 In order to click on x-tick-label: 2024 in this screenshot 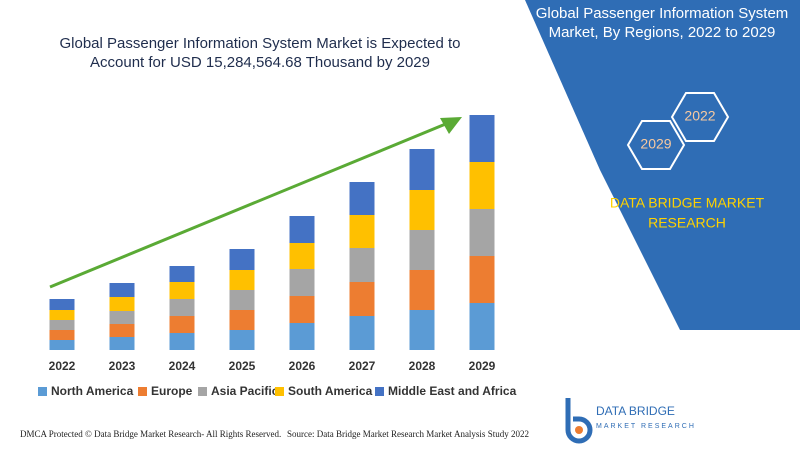, I will do `click(182, 366)`.